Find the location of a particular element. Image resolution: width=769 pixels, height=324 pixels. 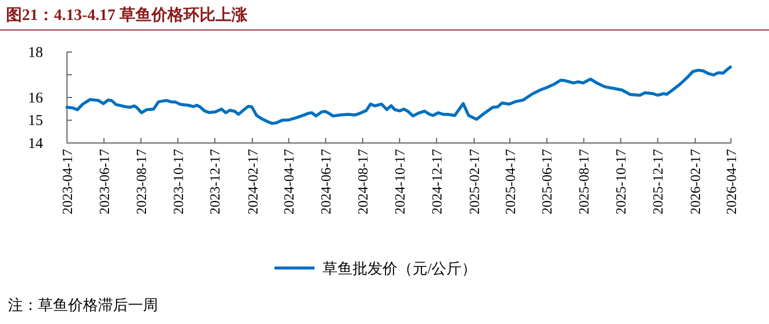

chart-title: 图21：4.13-4.17 草鱼价格环比上涨 is located at coordinates (127, 15).